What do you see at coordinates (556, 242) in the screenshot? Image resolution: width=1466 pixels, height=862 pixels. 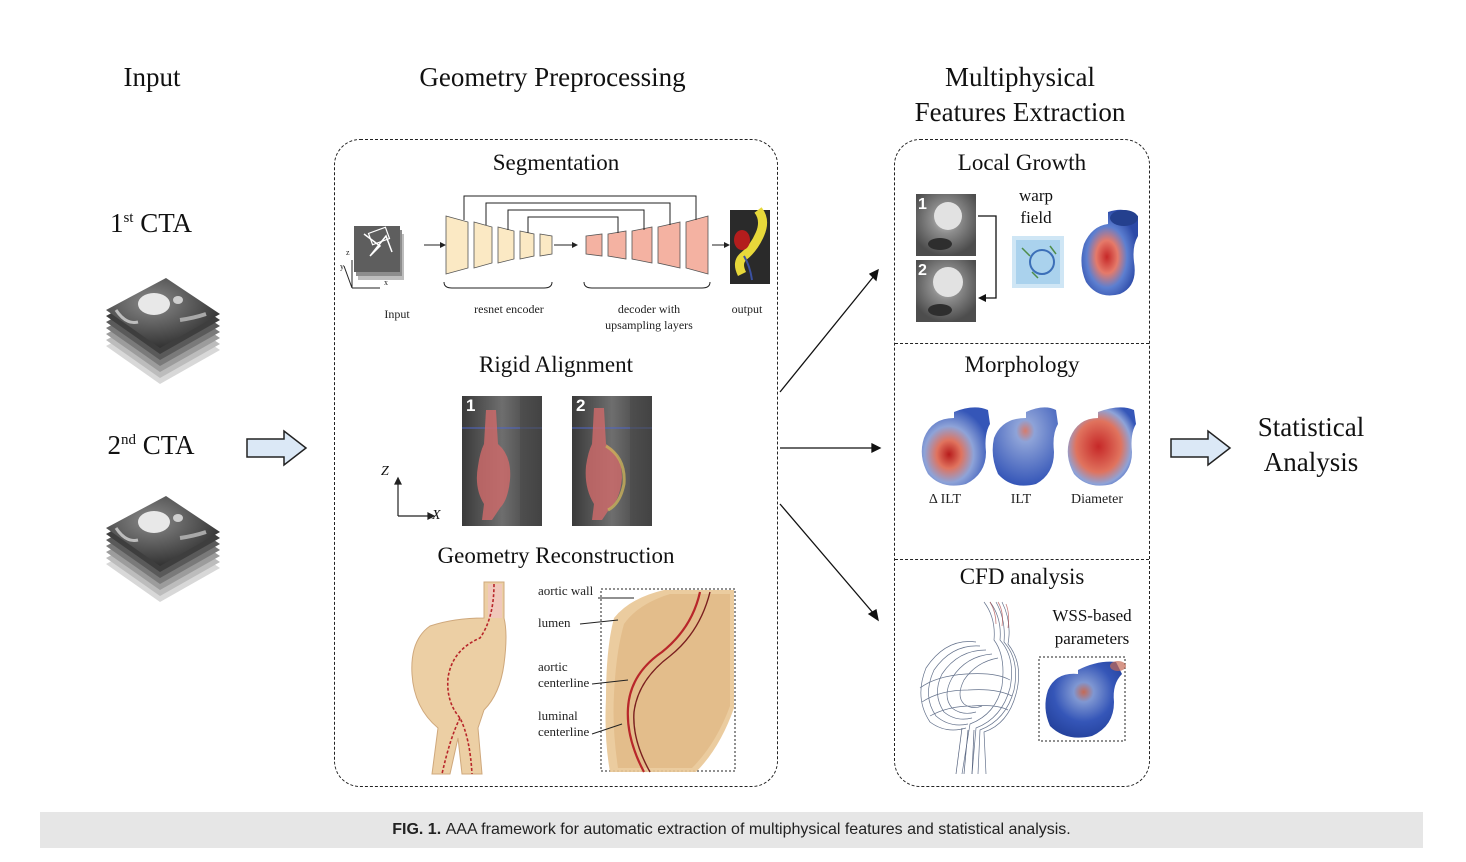 I see `segmentation-network-diagram` at bounding box center [556, 242].